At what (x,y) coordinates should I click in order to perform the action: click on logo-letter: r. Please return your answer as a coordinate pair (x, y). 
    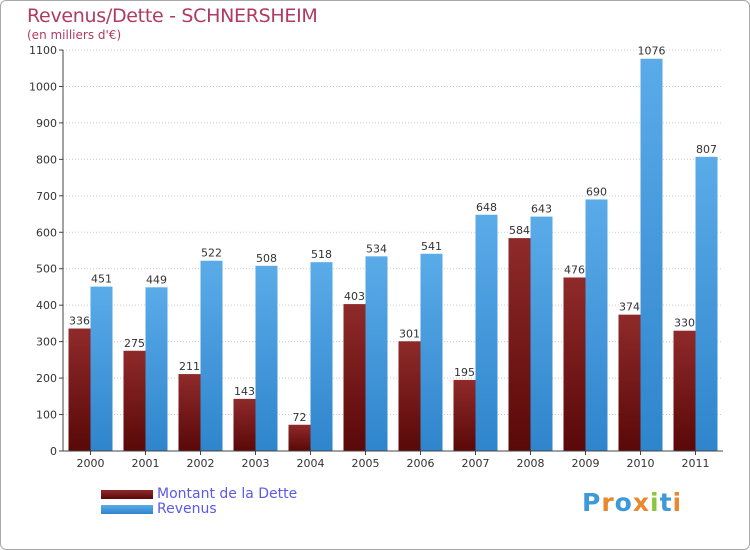
    Looking at the image, I should click on (608, 502).